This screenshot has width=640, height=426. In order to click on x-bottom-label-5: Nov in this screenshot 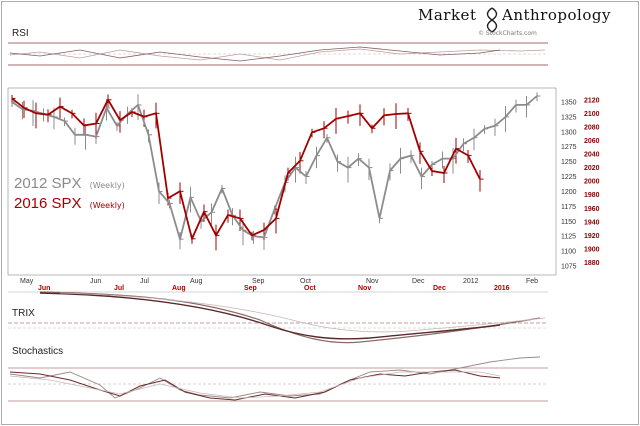, I will do `click(364, 288)`.